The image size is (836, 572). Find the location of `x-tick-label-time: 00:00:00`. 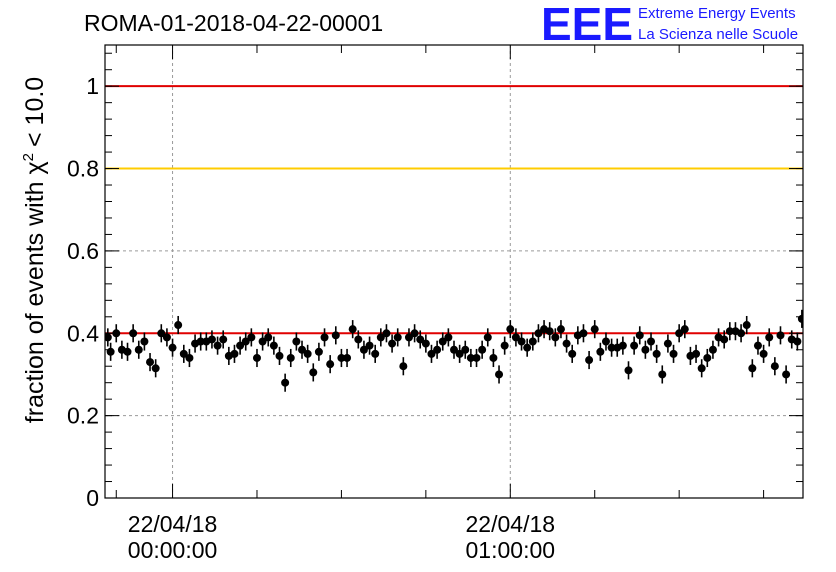

x-tick-label-time: 00:00:00 is located at coordinates (173, 550).